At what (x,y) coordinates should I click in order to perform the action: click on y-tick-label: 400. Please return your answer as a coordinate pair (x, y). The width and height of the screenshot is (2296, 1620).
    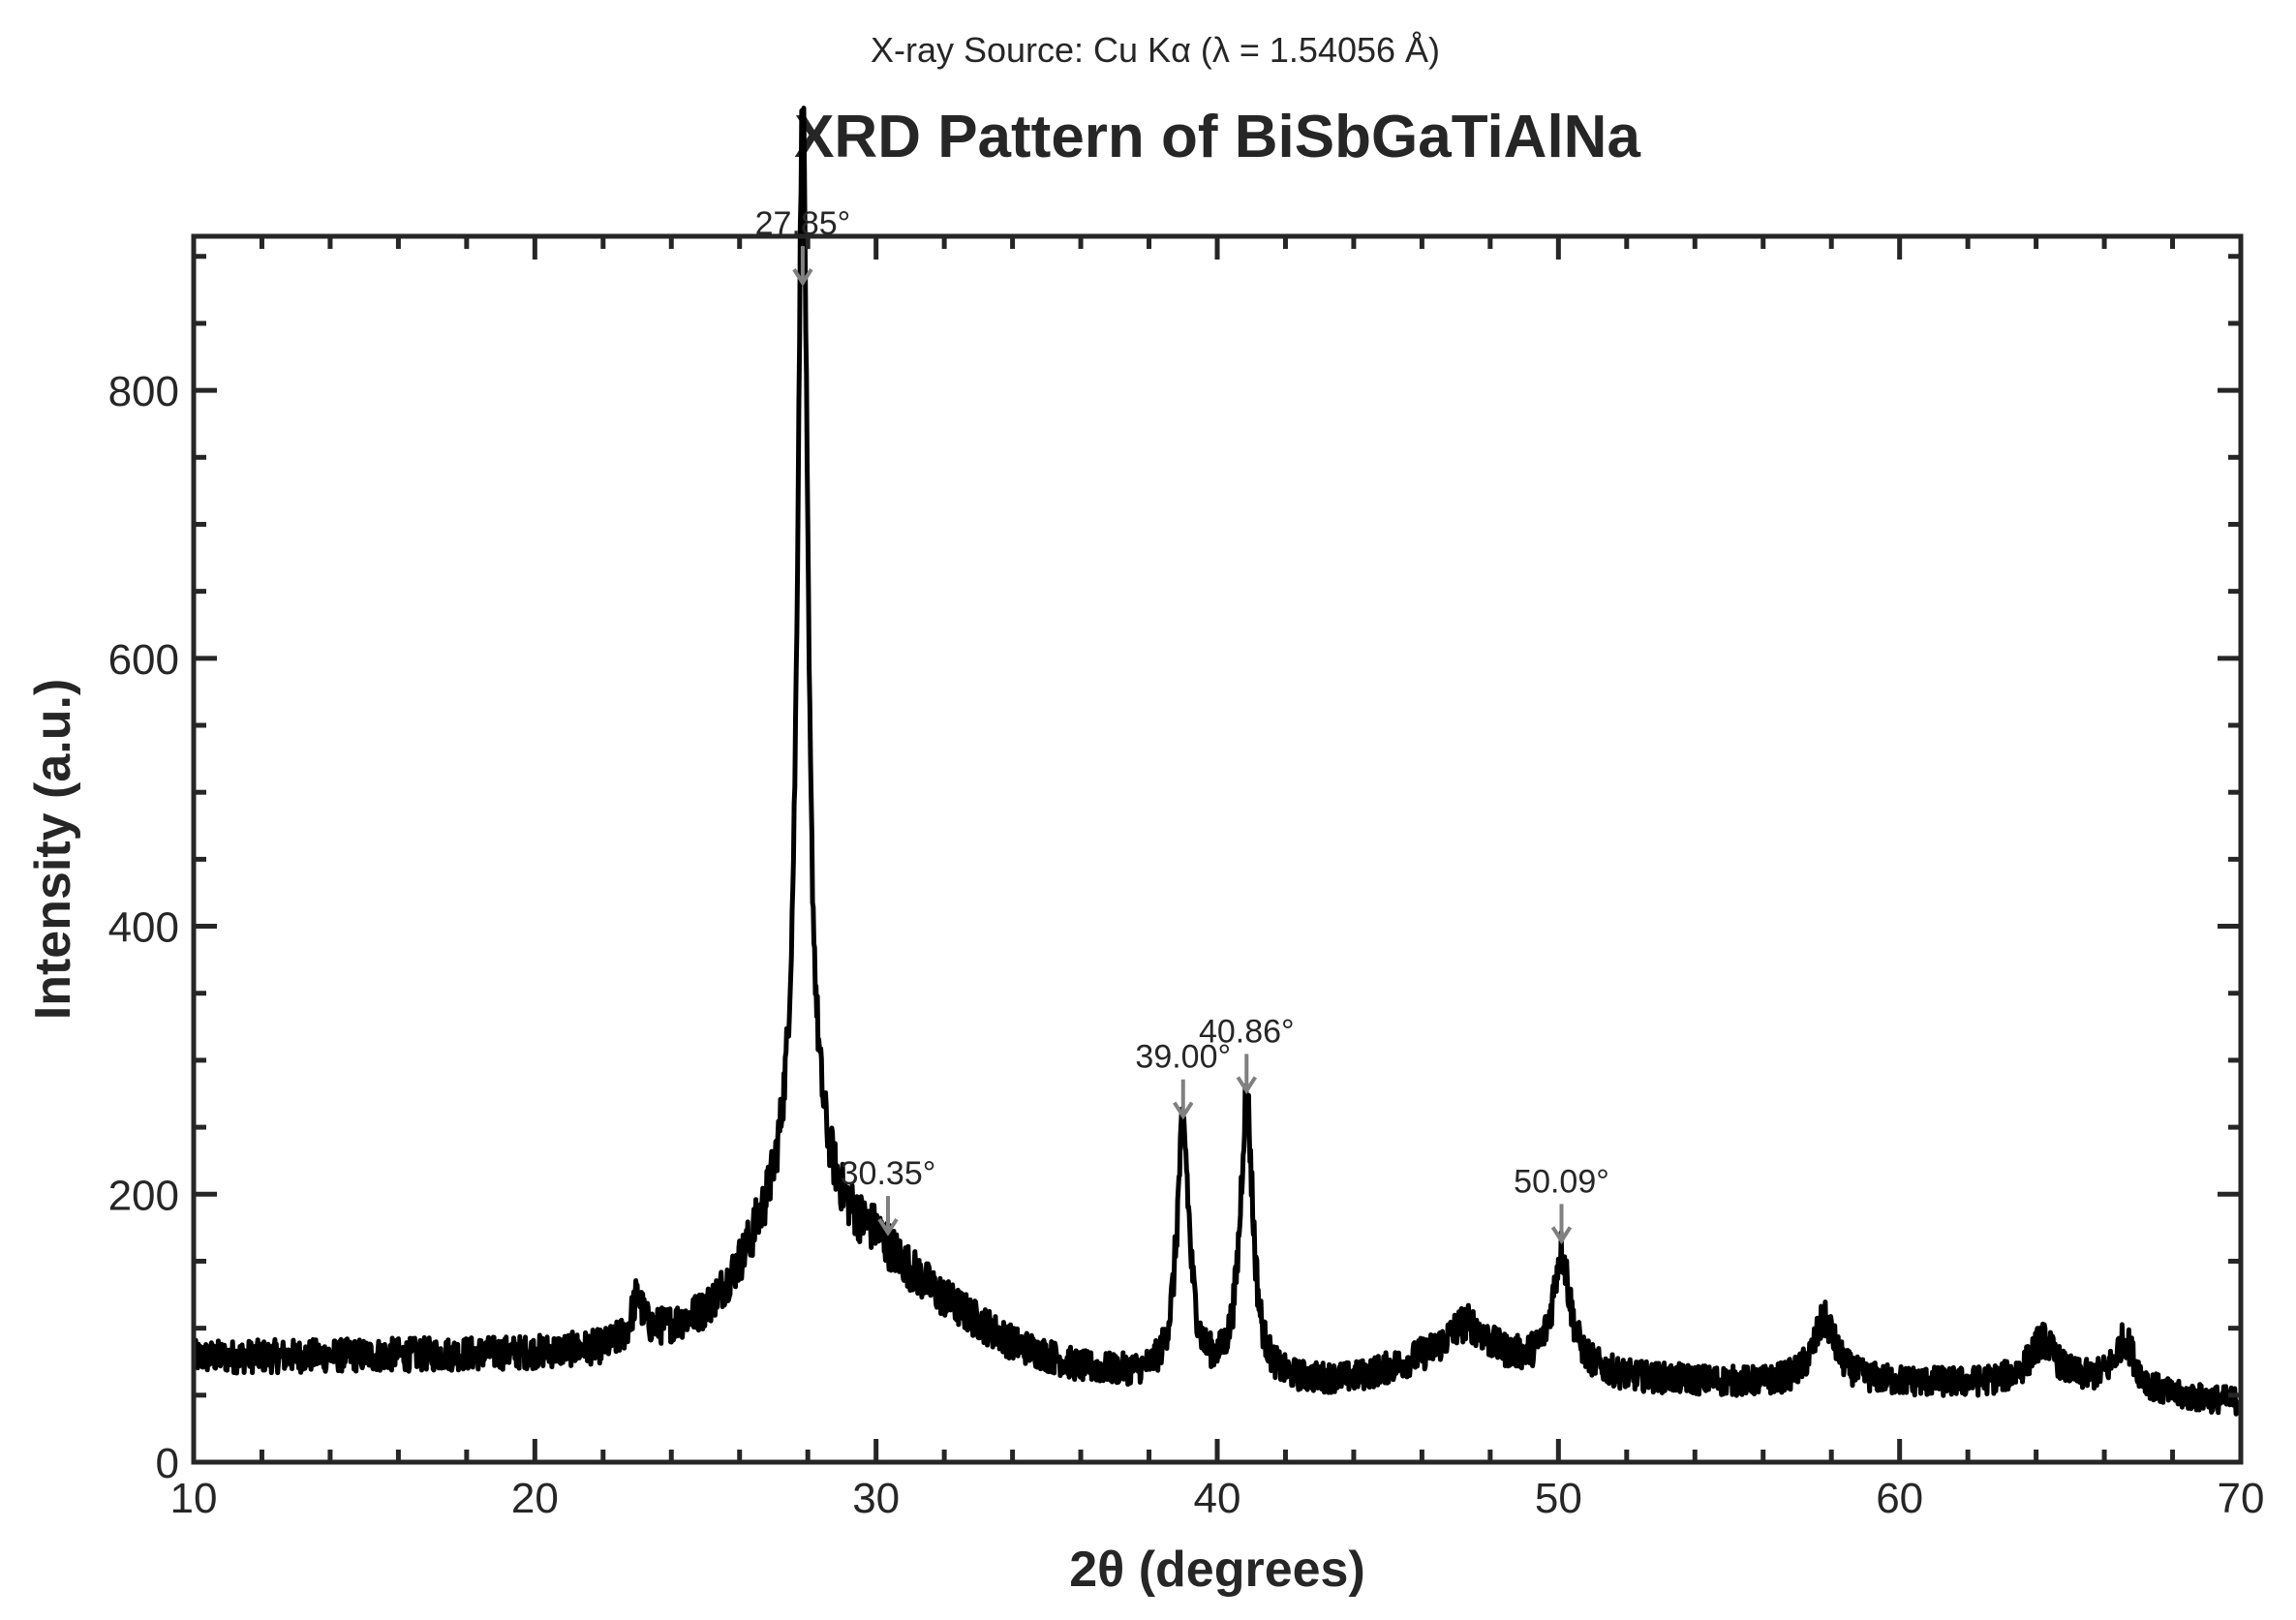
    Looking at the image, I should click on (143, 928).